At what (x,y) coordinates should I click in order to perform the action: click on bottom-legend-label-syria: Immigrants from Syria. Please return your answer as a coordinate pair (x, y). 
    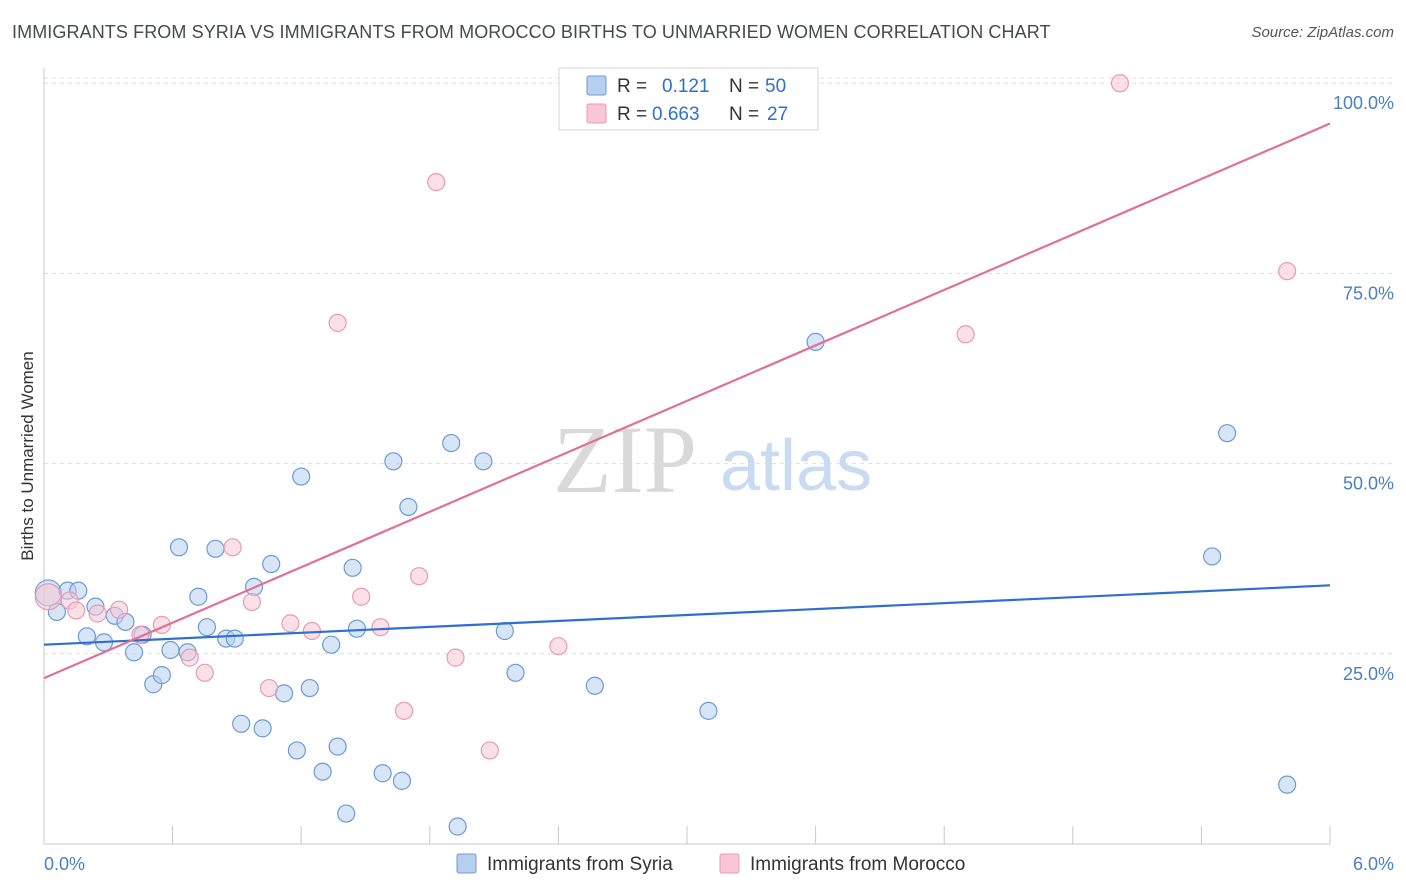
    Looking at the image, I should click on (580, 864).